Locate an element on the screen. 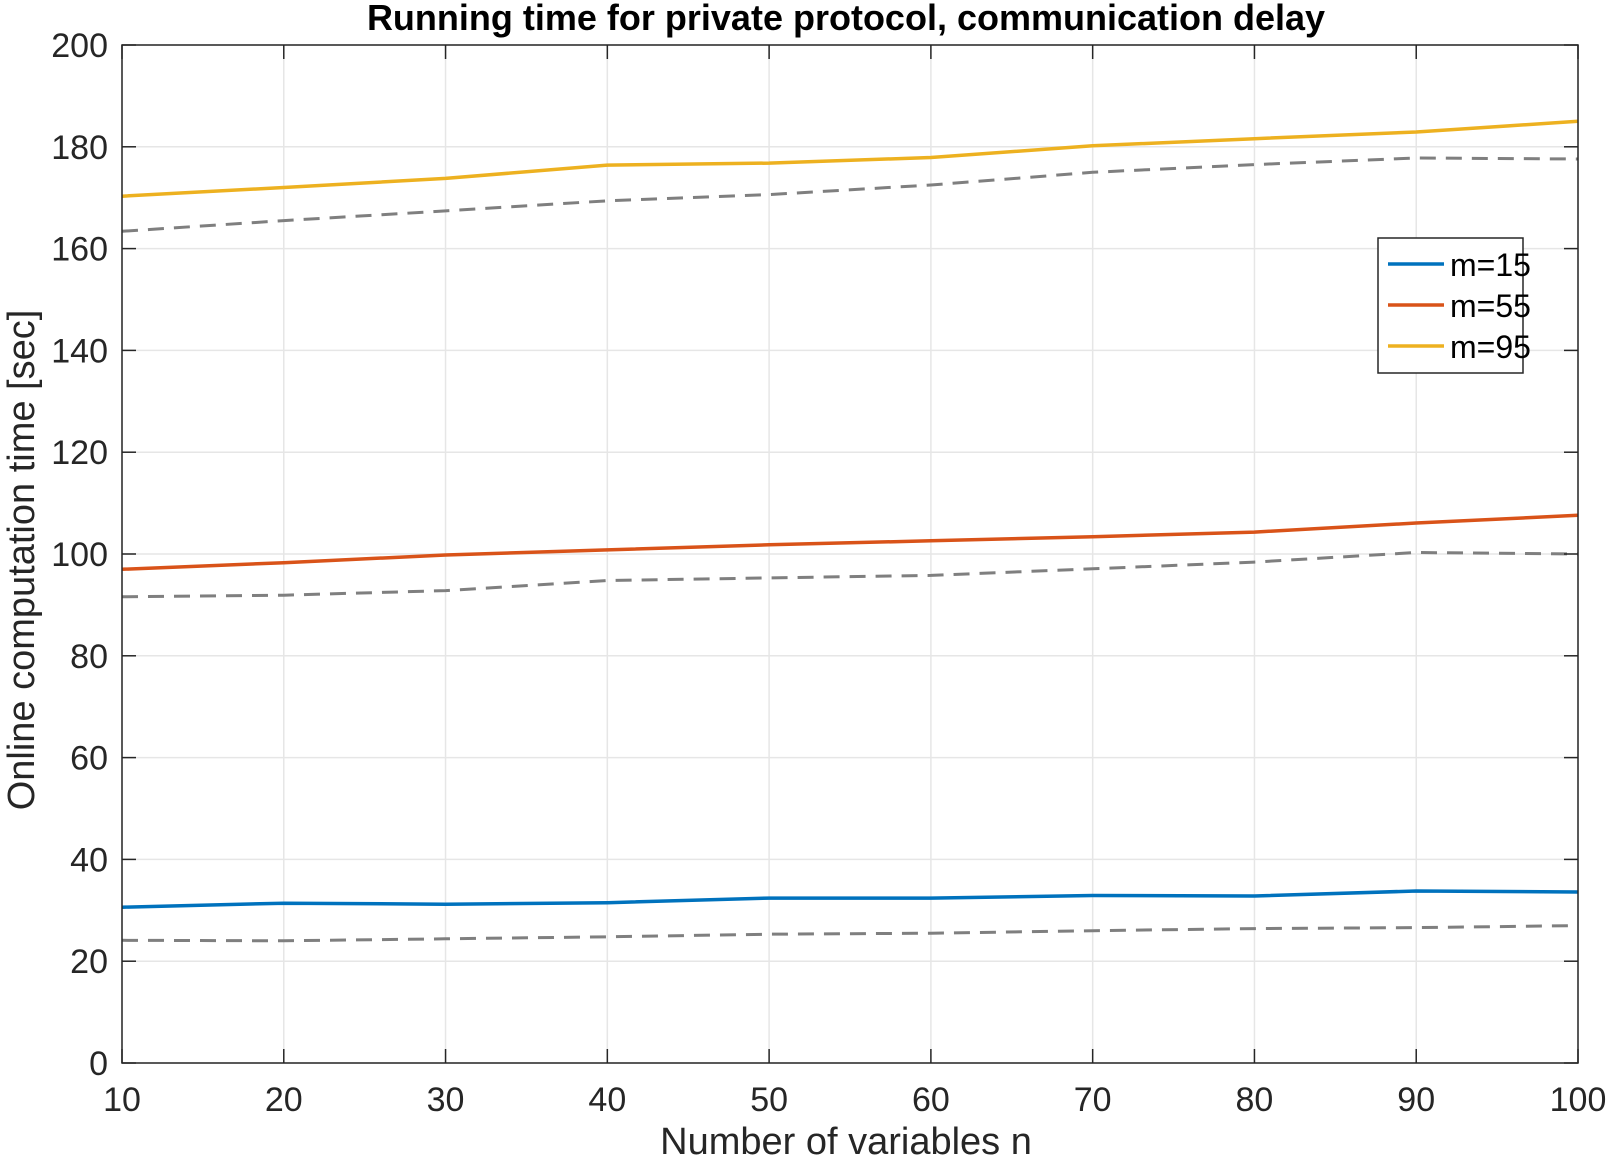 The image size is (1606, 1166). y-tick-label: 80 is located at coordinates (89, 657).